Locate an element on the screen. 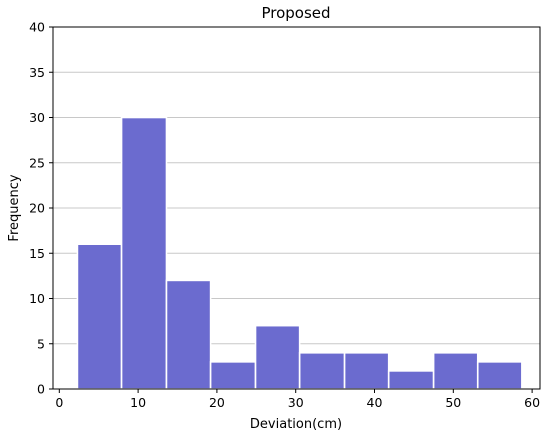  y-tick-label: 20 is located at coordinates (37, 208).